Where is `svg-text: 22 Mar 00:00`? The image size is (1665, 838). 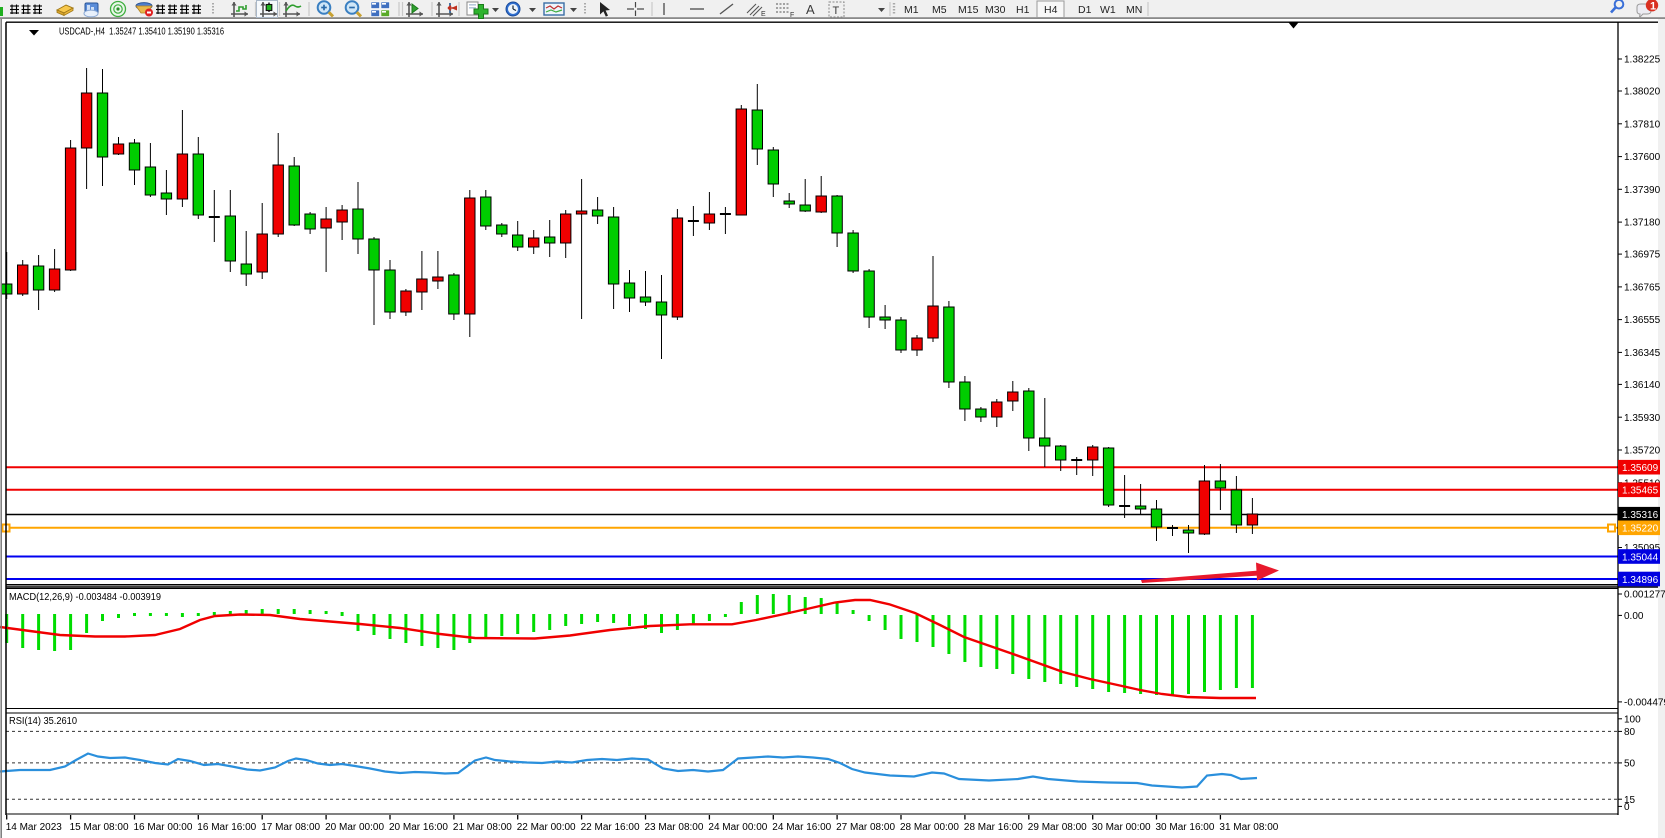 svg-text: 22 Mar 00:00 is located at coordinates (546, 827).